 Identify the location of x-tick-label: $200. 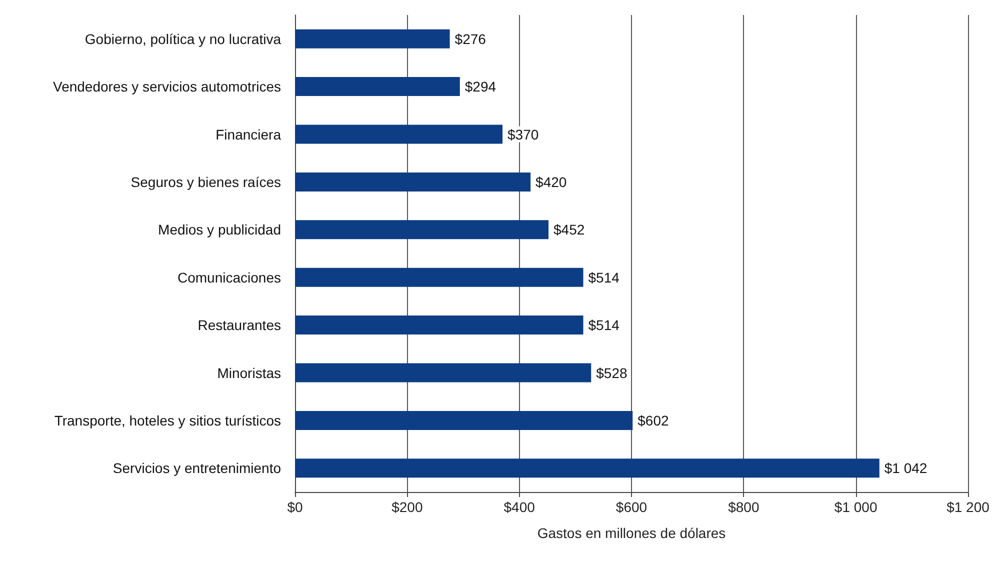
(407, 507).